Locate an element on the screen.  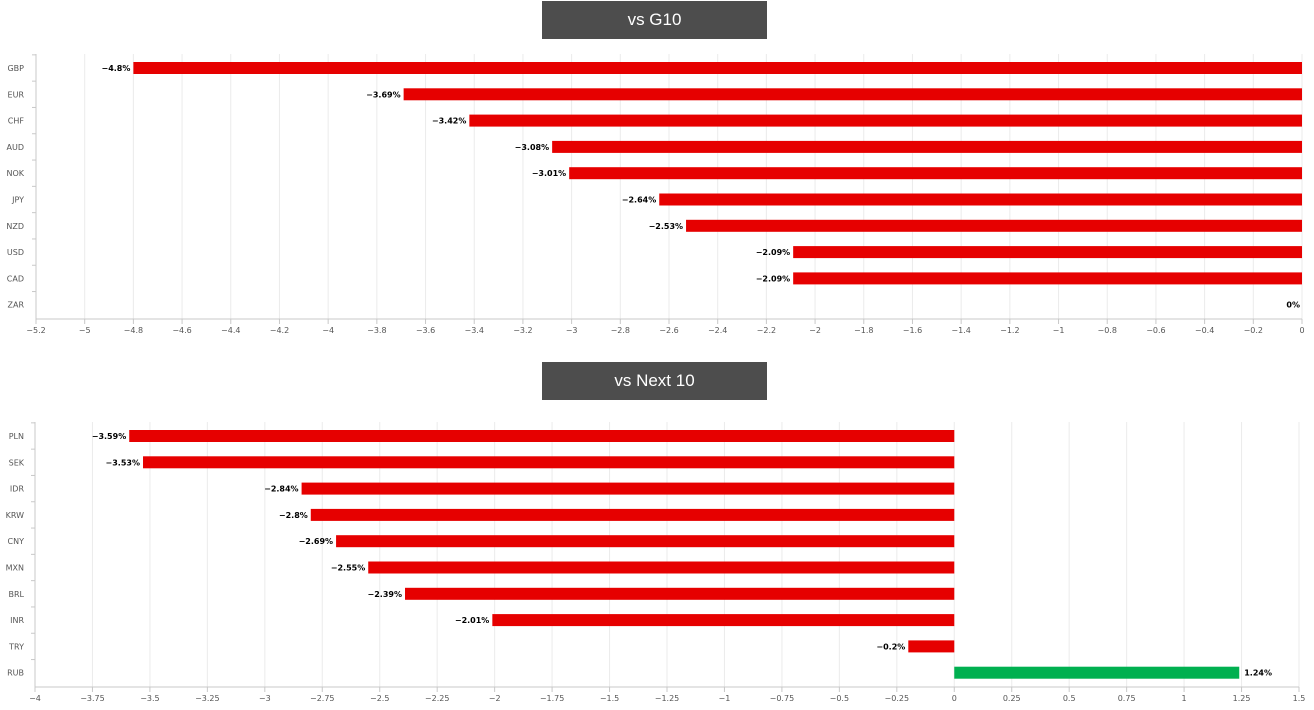
x-tick-label: −0.75 is located at coordinates (782, 698).